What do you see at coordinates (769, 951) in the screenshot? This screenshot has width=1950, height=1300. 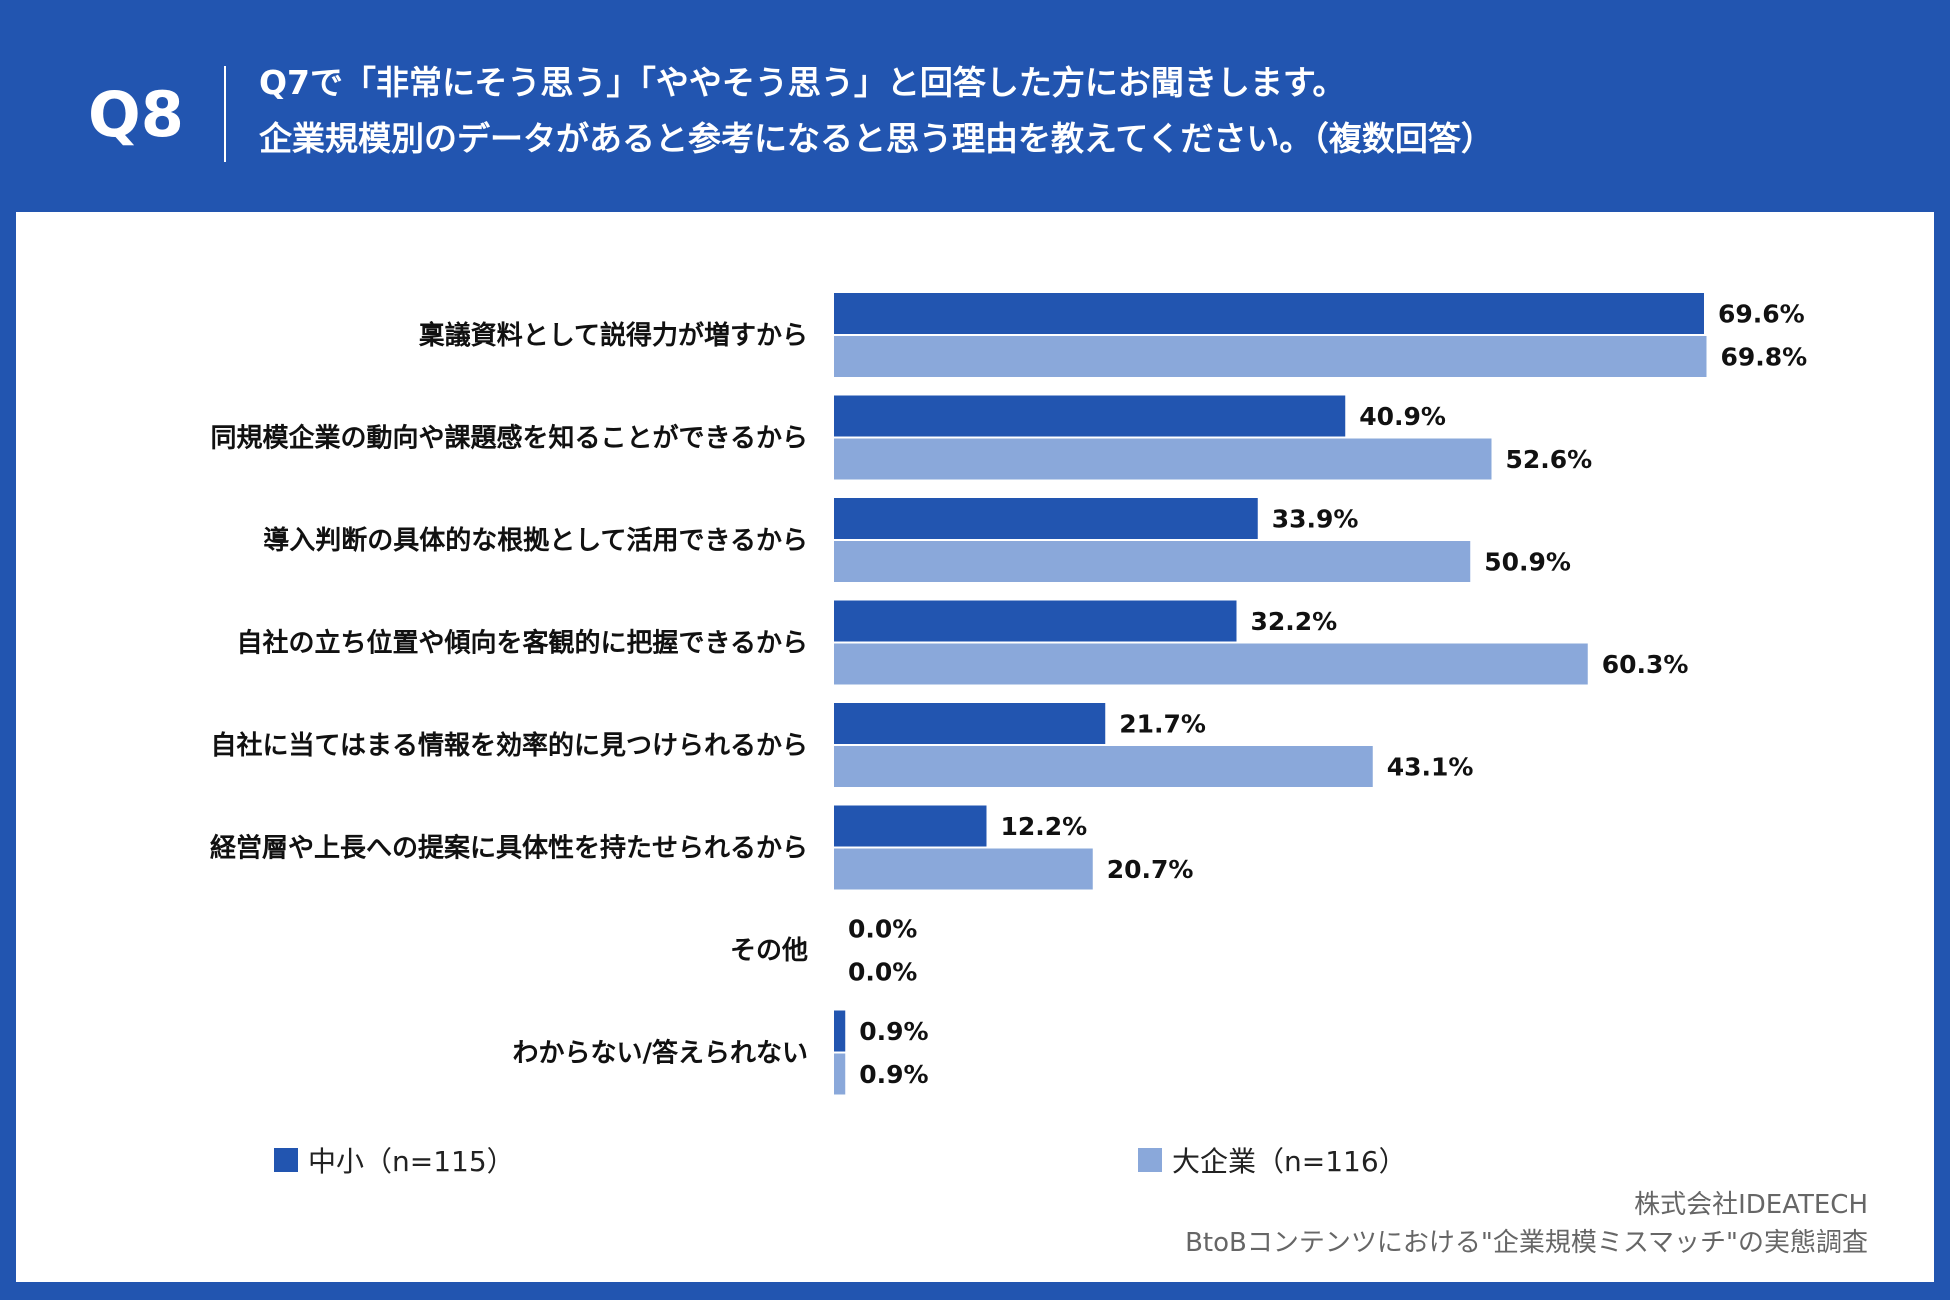 I see `category-label: その他` at bounding box center [769, 951].